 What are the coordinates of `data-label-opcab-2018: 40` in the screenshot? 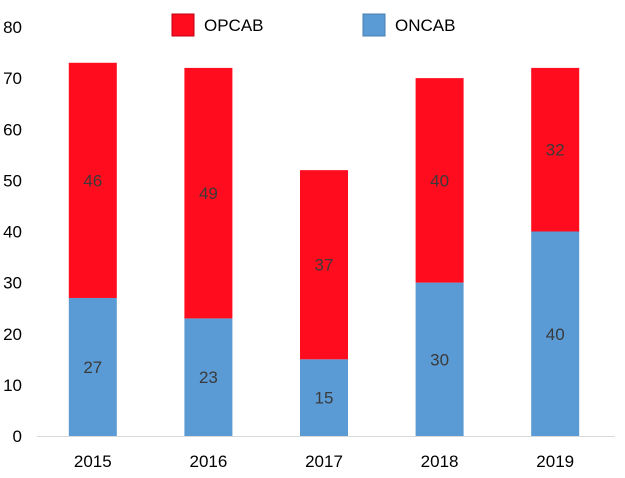 It's located at (439, 180).